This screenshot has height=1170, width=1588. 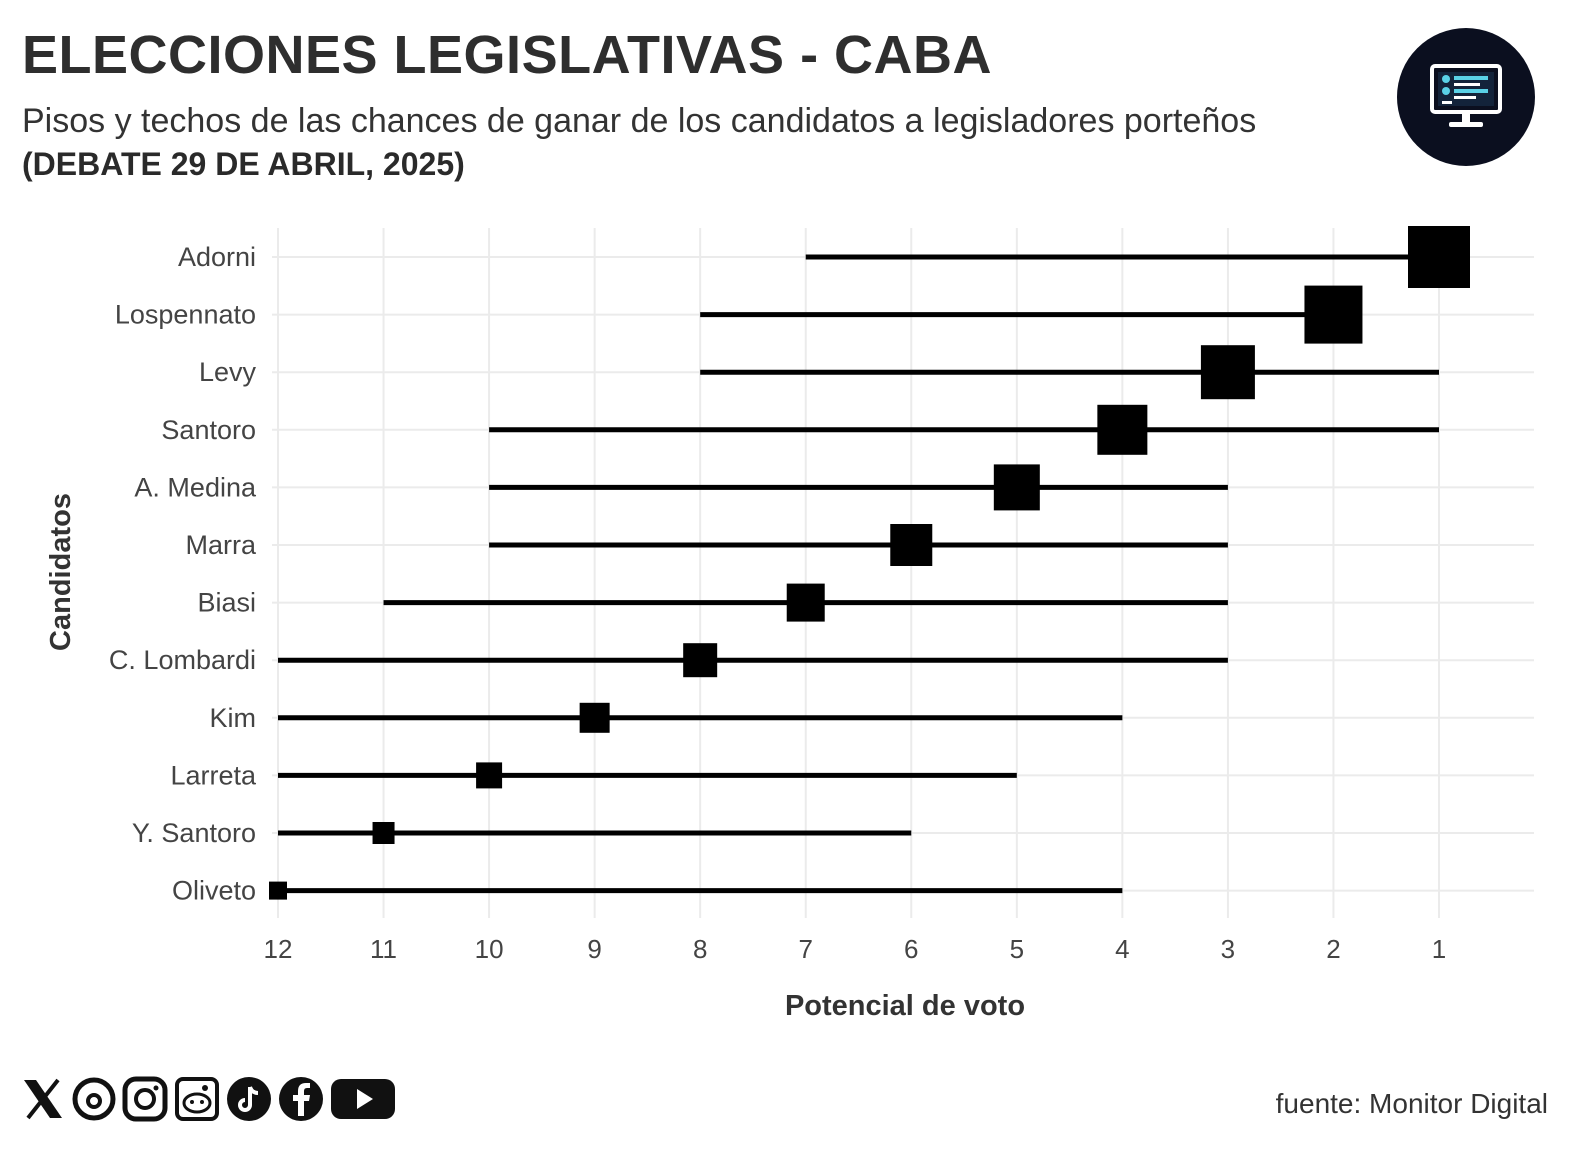 I want to click on y-tick-label: A. Medina, so click(x=195, y=487).